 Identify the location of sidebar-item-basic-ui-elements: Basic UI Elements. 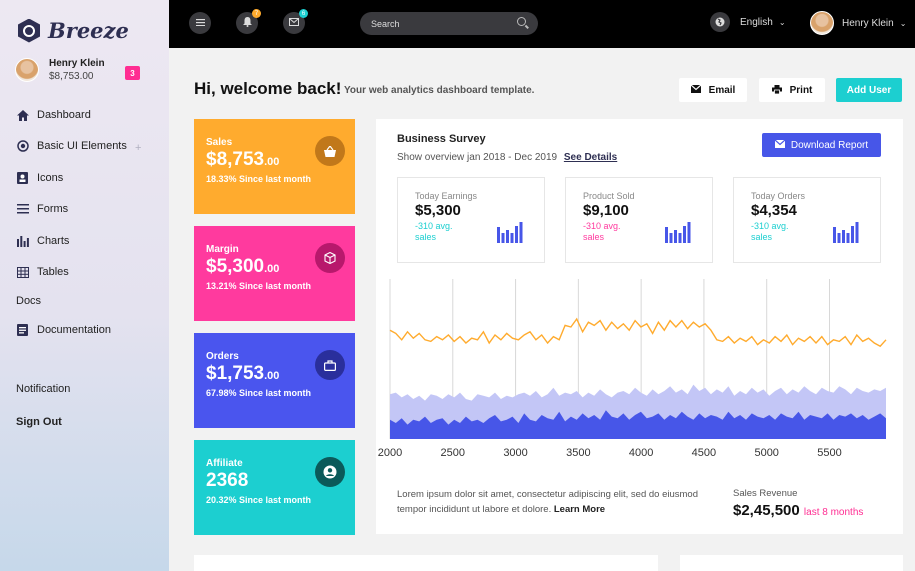
(71, 146).